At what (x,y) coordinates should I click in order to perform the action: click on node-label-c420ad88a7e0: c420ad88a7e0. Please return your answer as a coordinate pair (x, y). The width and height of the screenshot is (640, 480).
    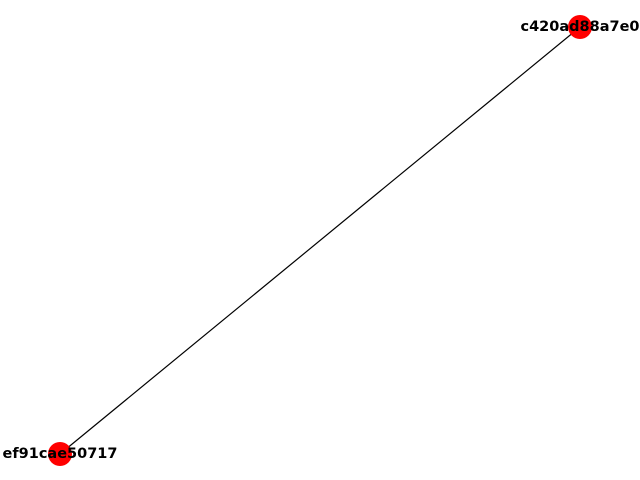
    Looking at the image, I should click on (579, 27).